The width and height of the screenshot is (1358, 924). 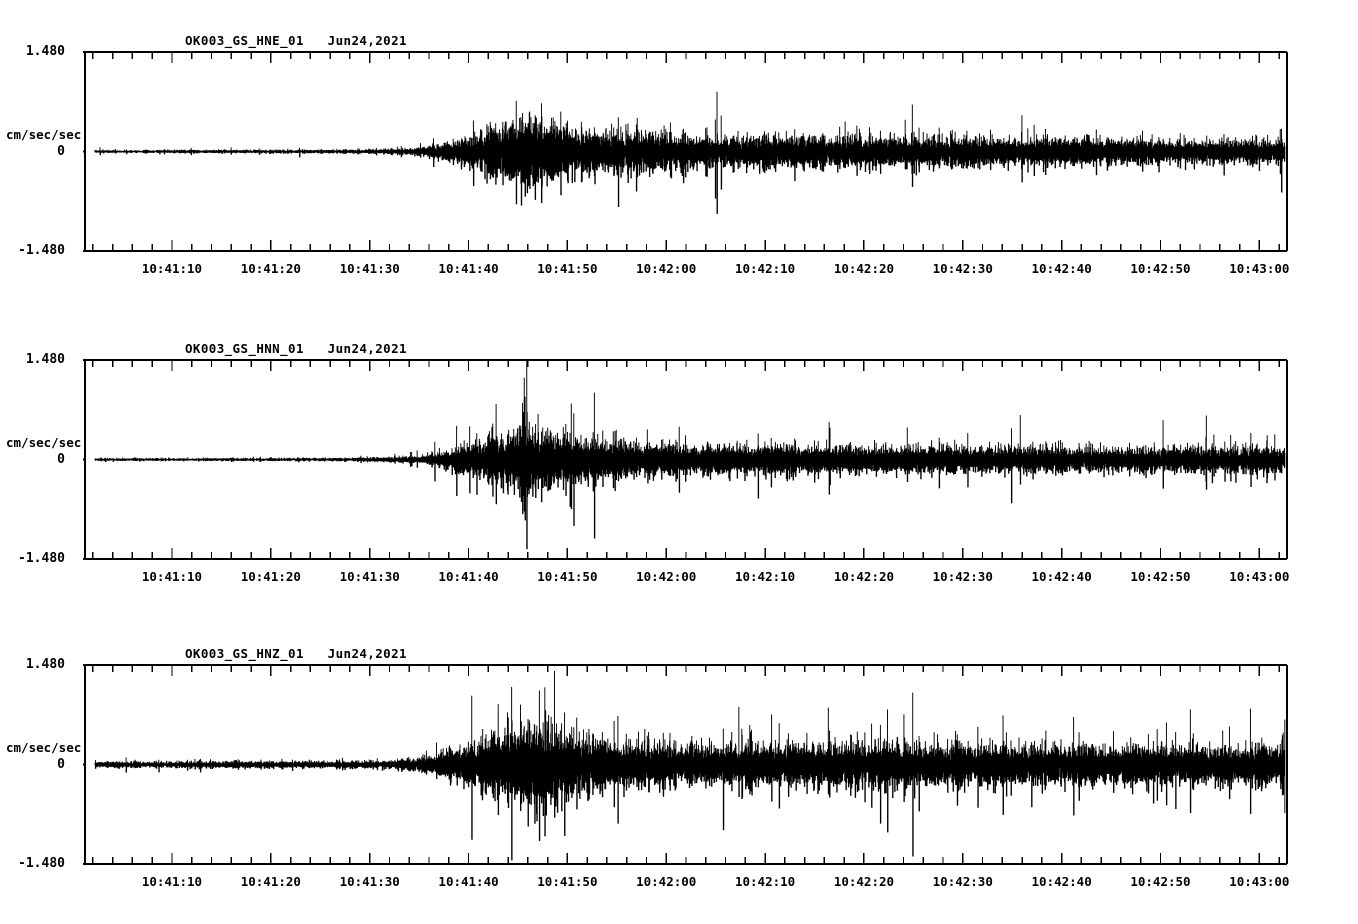 I want to click on y-axis-unit-label-hne: cm/sec/sec, so click(x=44, y=134).